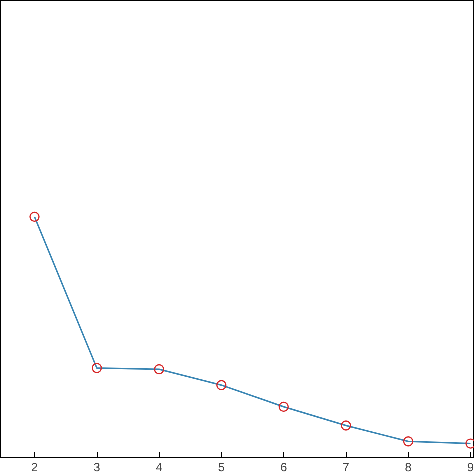  Describe the element at coordinates (222, 467) in the screenshot. I see `x-tick-label: 5` at that location.